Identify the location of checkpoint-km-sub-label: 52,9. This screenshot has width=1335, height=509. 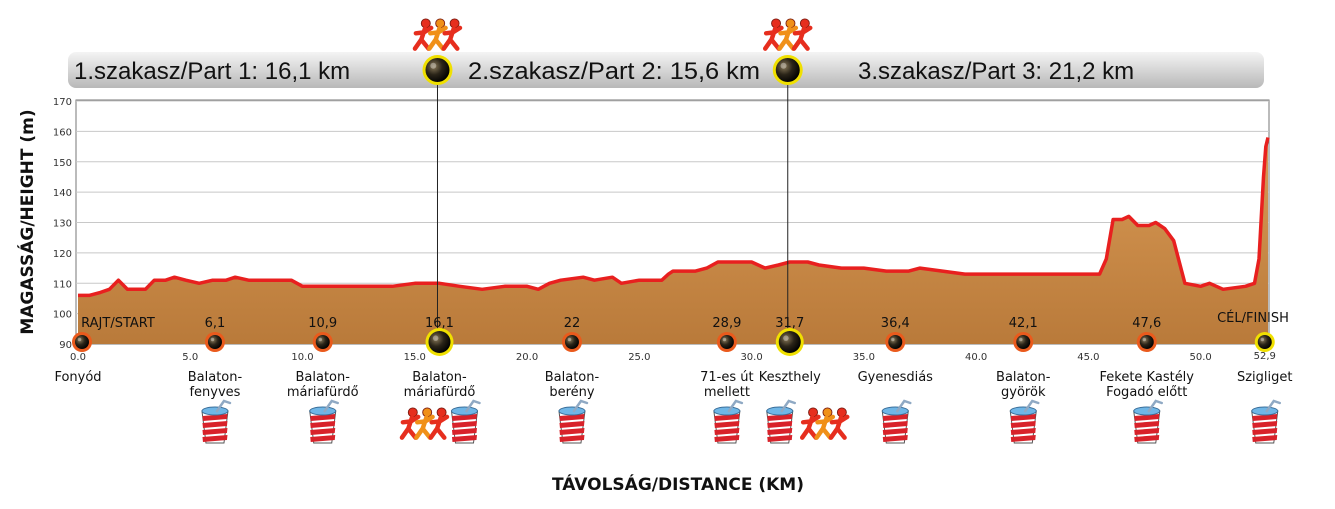
(1265, 356).